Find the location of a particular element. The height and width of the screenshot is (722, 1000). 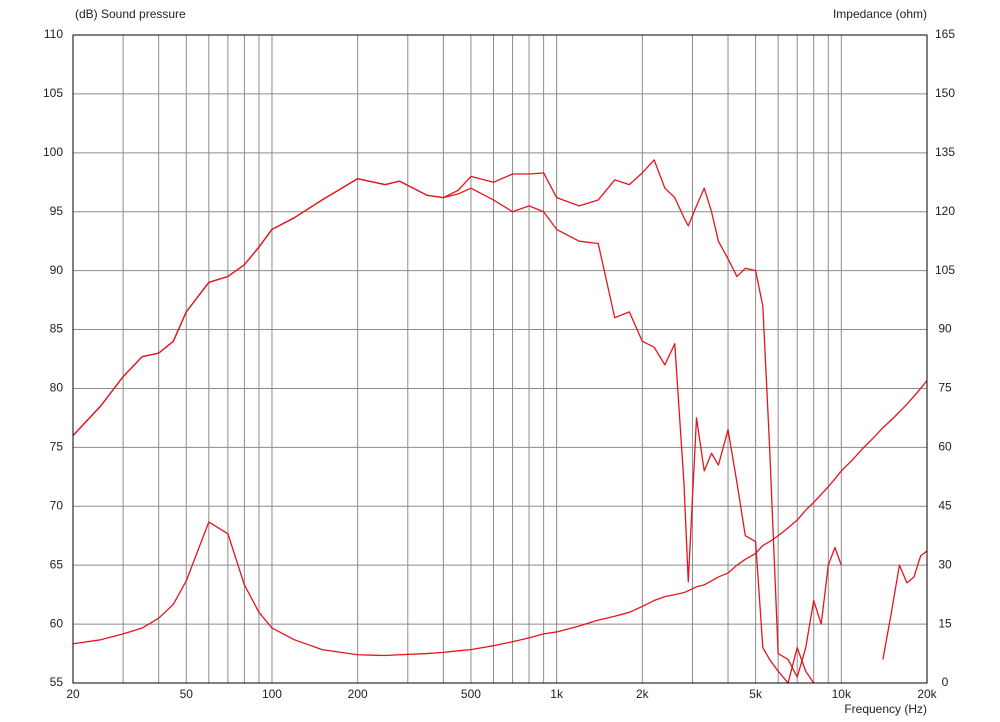

y-tick-label: 65 is located at coordinates (57, 564).